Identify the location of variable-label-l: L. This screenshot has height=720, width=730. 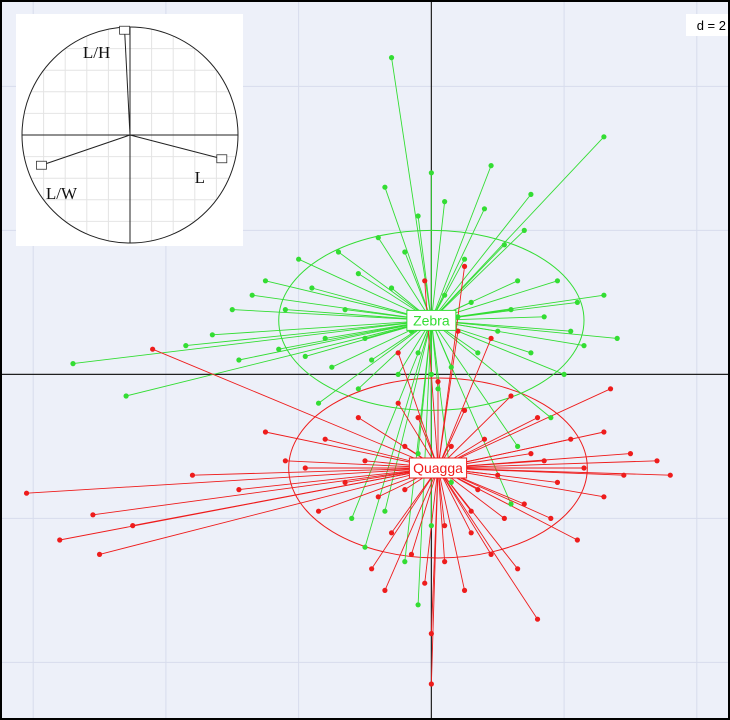
(200, 177).